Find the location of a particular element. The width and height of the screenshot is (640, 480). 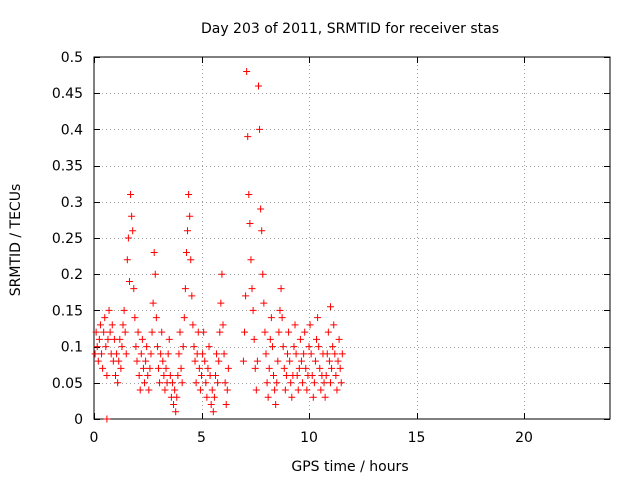

y-tick-label: 0.3 is located at coordinates (72, 203).